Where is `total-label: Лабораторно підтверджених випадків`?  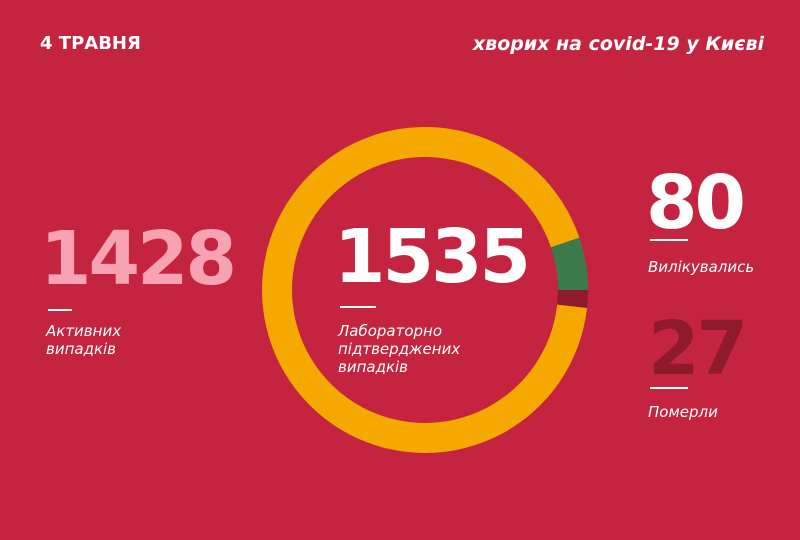
total-label: Лабораторно підтверджених випадків is located at coordinates (399, 349).